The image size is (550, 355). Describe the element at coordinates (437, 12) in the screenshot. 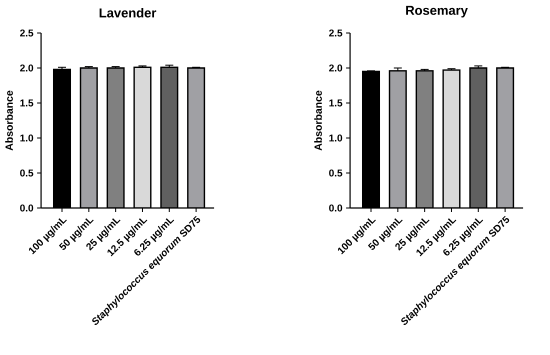

I see `chart-title: Rosemary` at that location.